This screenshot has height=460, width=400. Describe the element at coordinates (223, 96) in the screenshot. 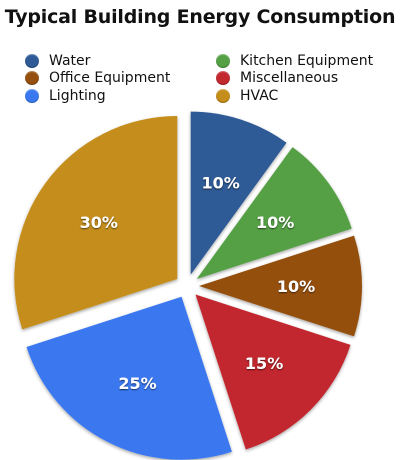

I see `legend-swatch-hvac` at that location.